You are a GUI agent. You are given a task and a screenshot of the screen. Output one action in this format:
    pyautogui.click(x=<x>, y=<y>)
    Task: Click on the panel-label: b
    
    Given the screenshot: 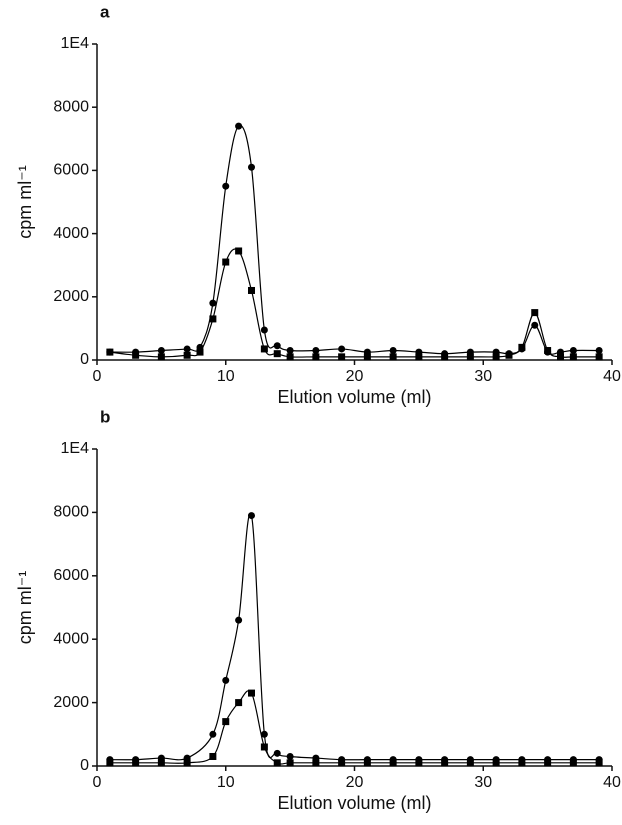 What is the action you would take?
    pyautogui.click(x=105, y=416)
    